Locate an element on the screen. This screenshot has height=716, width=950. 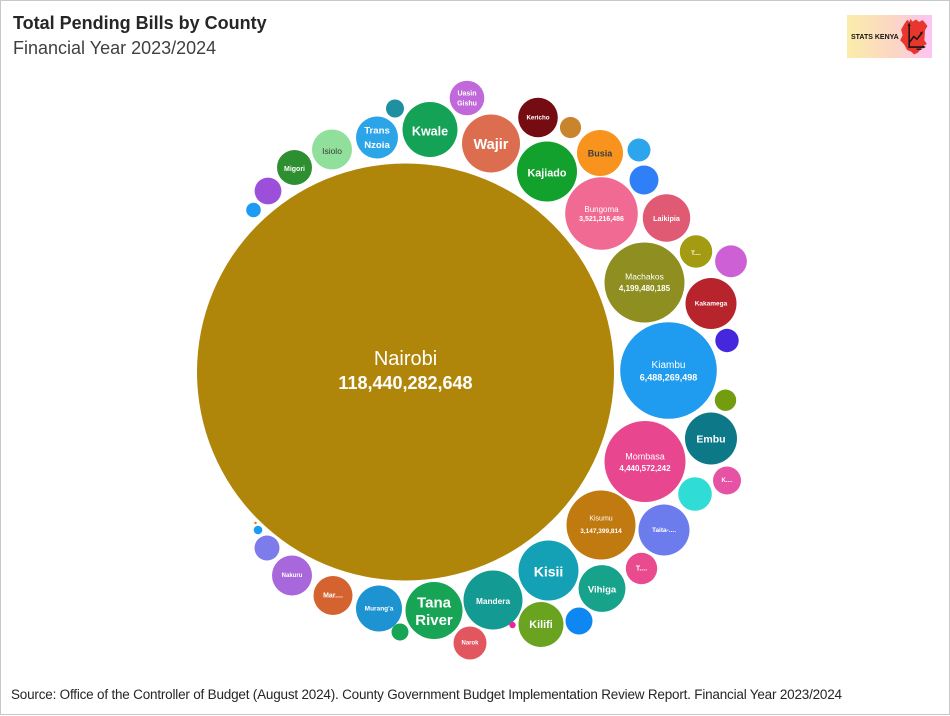
svg-text: Isiolo is located at coordinates (332, 151).